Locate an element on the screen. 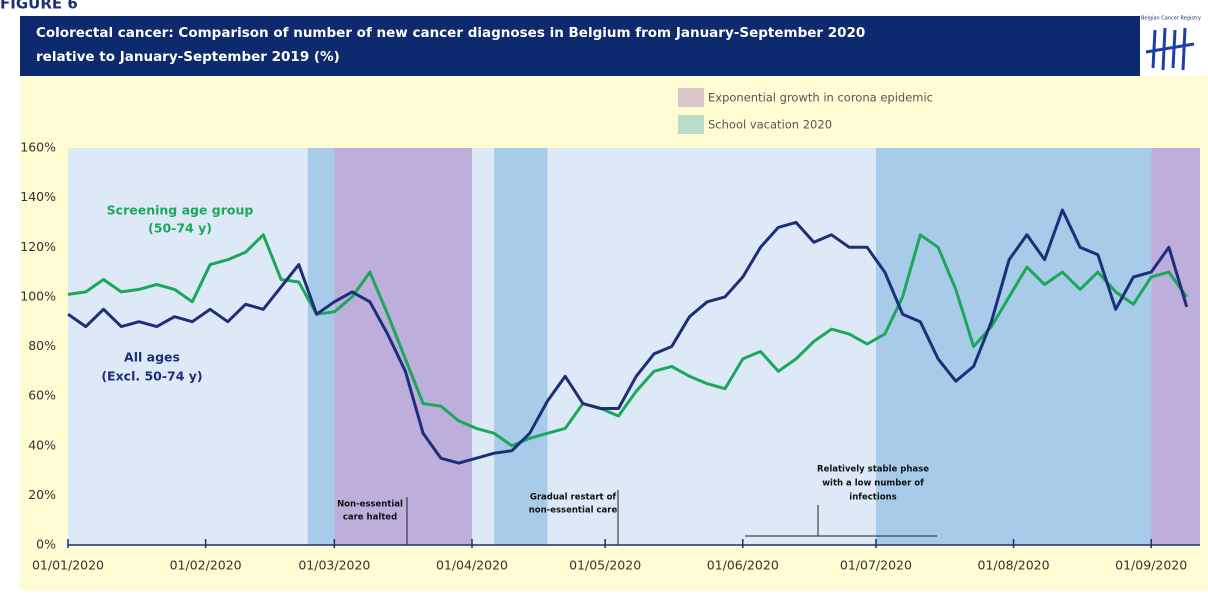 This screenshot has height=602, width=1208. x-tick-label: 01/01/2020 is located at coordinates (68, 565).